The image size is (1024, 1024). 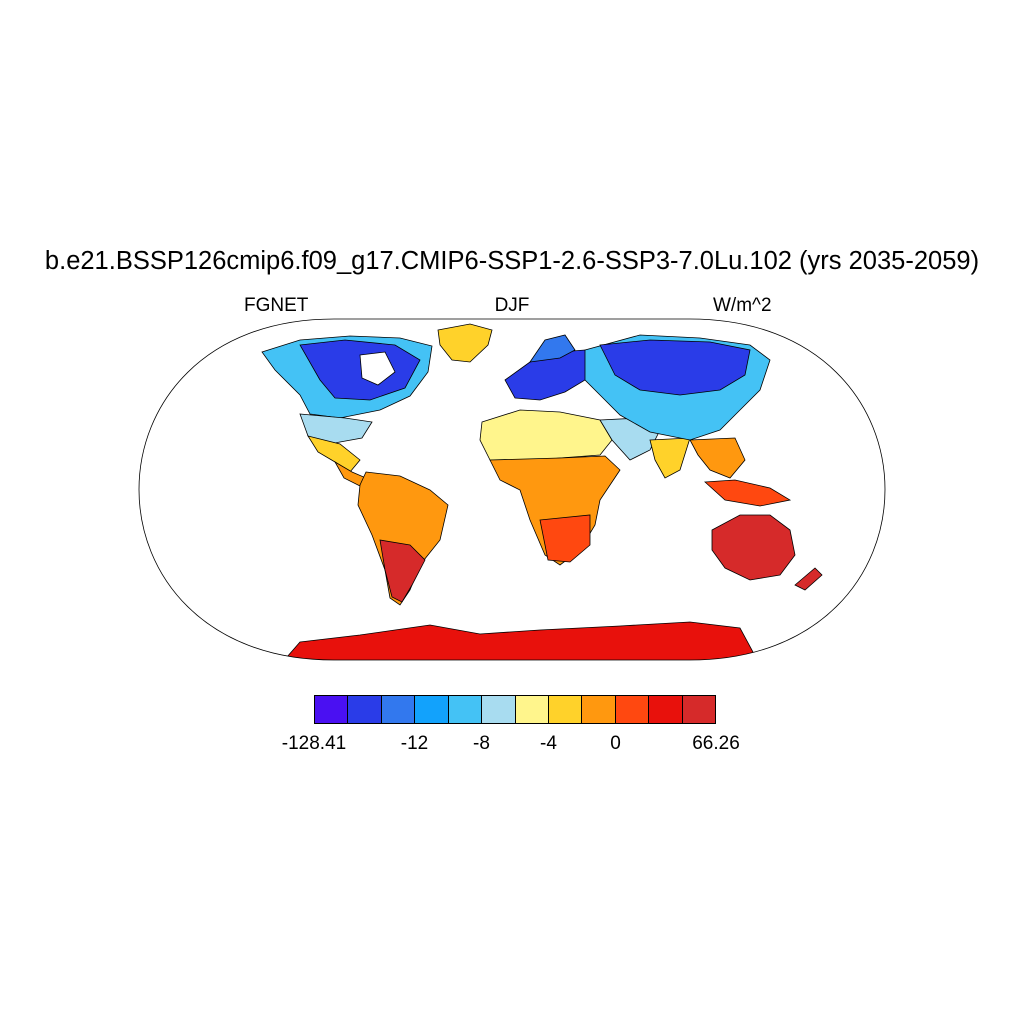 I want to click on variable-label: FGNET, so click(x=276, y=305).